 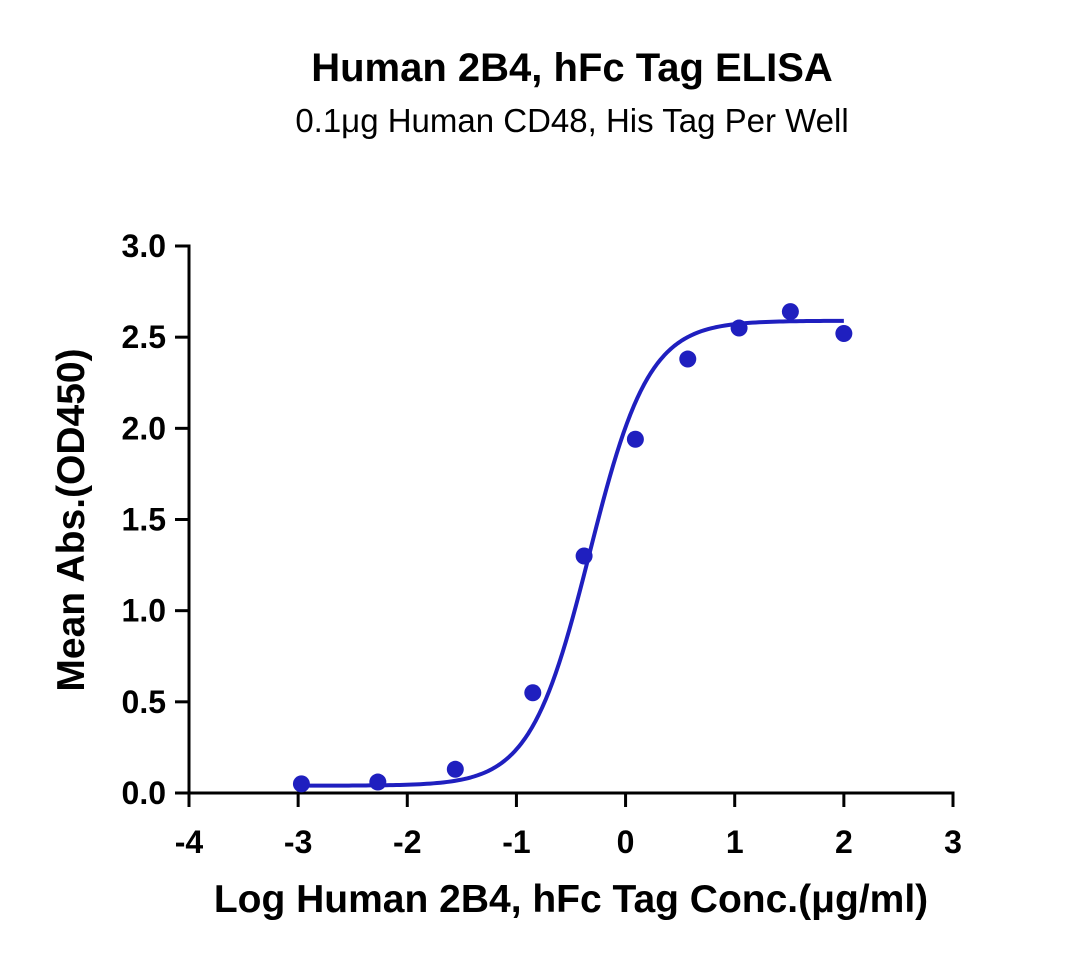 I want to click on x-tick-label: 1, so click(x=735, y=842).